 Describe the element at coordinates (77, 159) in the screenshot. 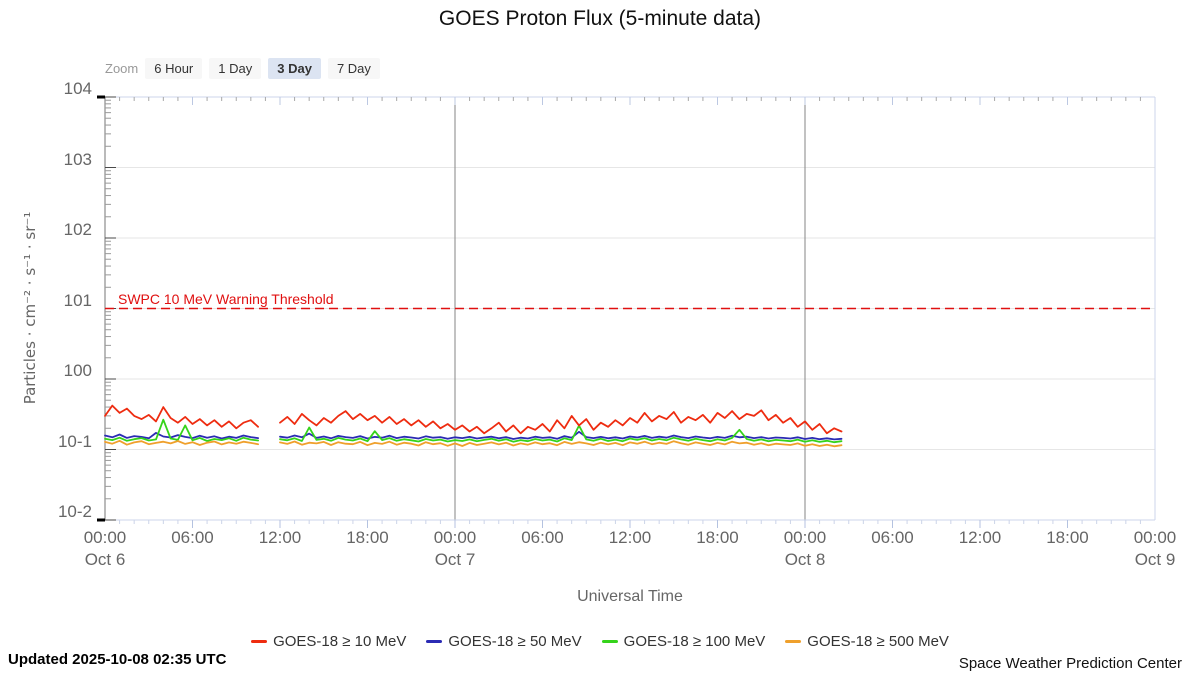

I see `y-tick-label: 103` at that location.